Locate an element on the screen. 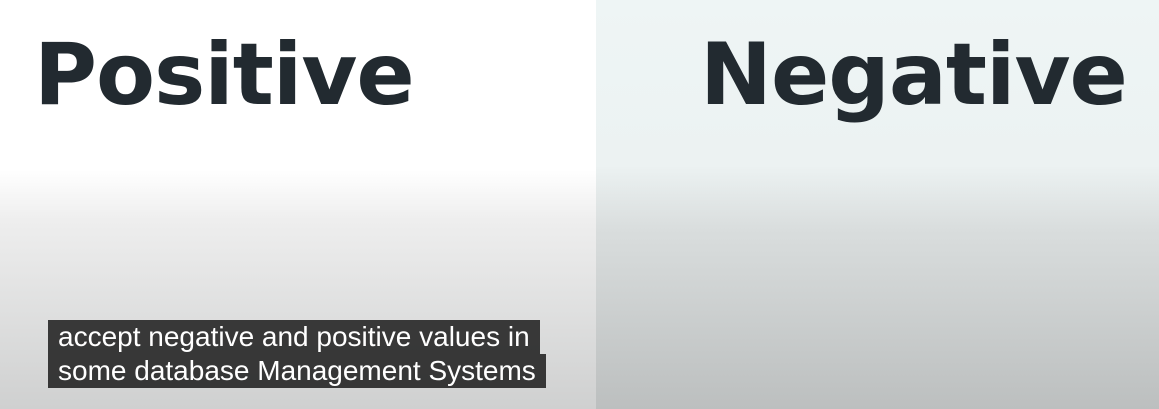 The image size is (1159, 409). caption-line-2: some database Management Systems is located at coordinates (297, 371).